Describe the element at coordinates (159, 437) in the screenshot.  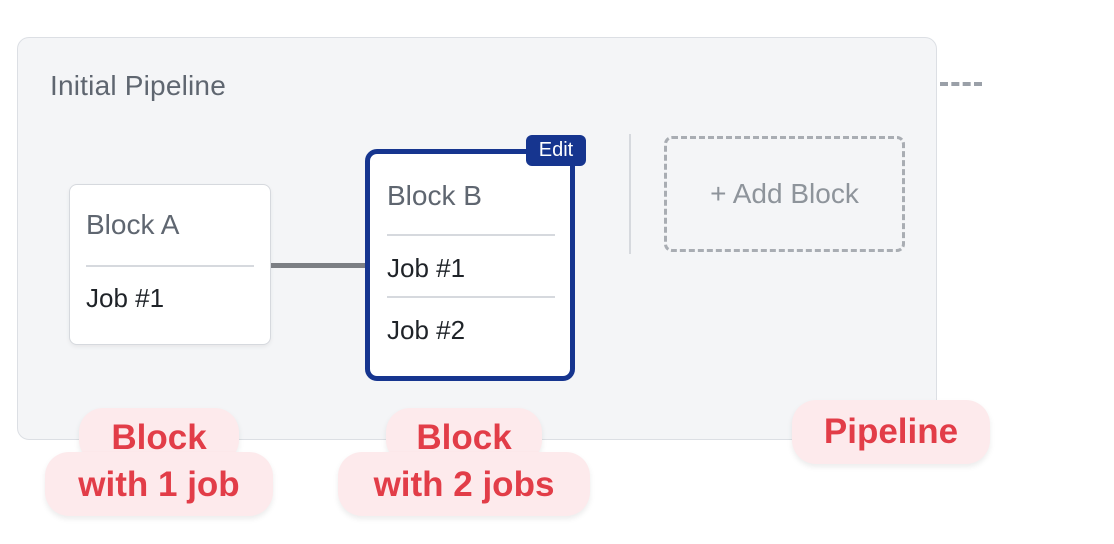
I see `annotation-block-one-line1: Block` at that location.